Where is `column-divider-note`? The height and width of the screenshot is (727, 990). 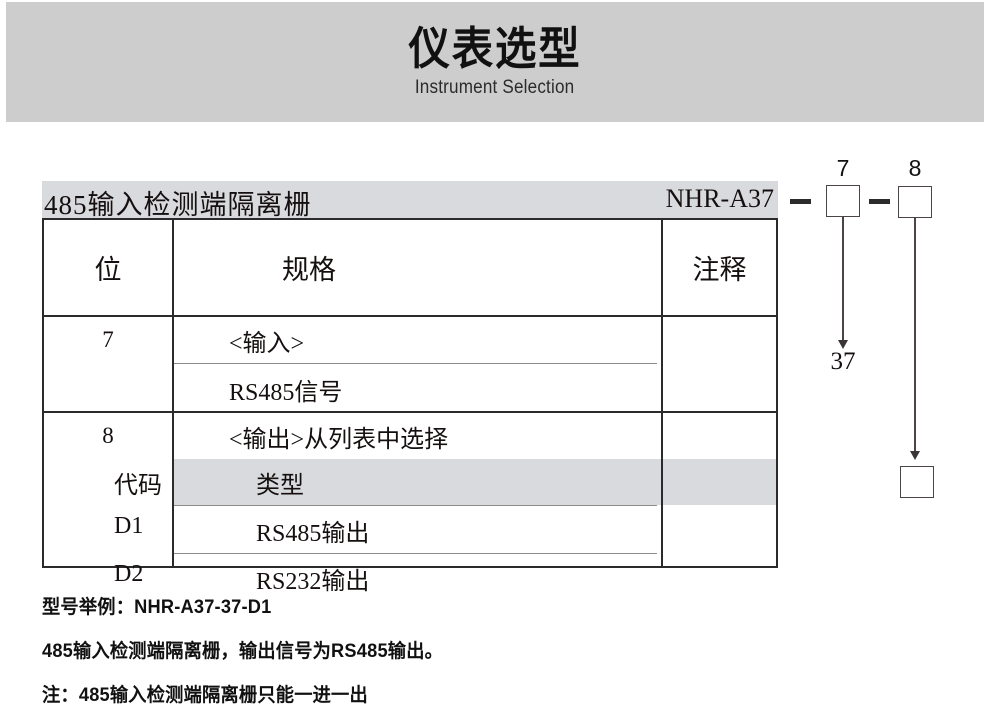
column-divider-note is located at coordinates (662, 393).